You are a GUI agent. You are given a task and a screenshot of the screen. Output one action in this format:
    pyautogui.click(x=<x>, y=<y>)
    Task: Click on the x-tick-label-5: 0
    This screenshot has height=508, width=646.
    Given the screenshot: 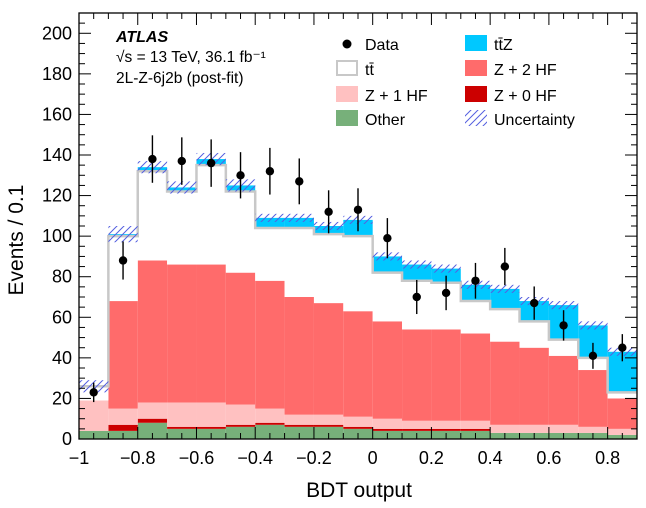 What is the action you would take?
    pyautogui.click(x=373, y=458)
    